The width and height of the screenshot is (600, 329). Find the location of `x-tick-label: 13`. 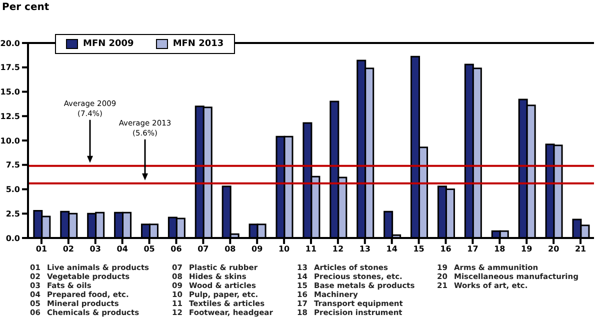

x-tick-label: 13 is located at coordinates (364, 249).